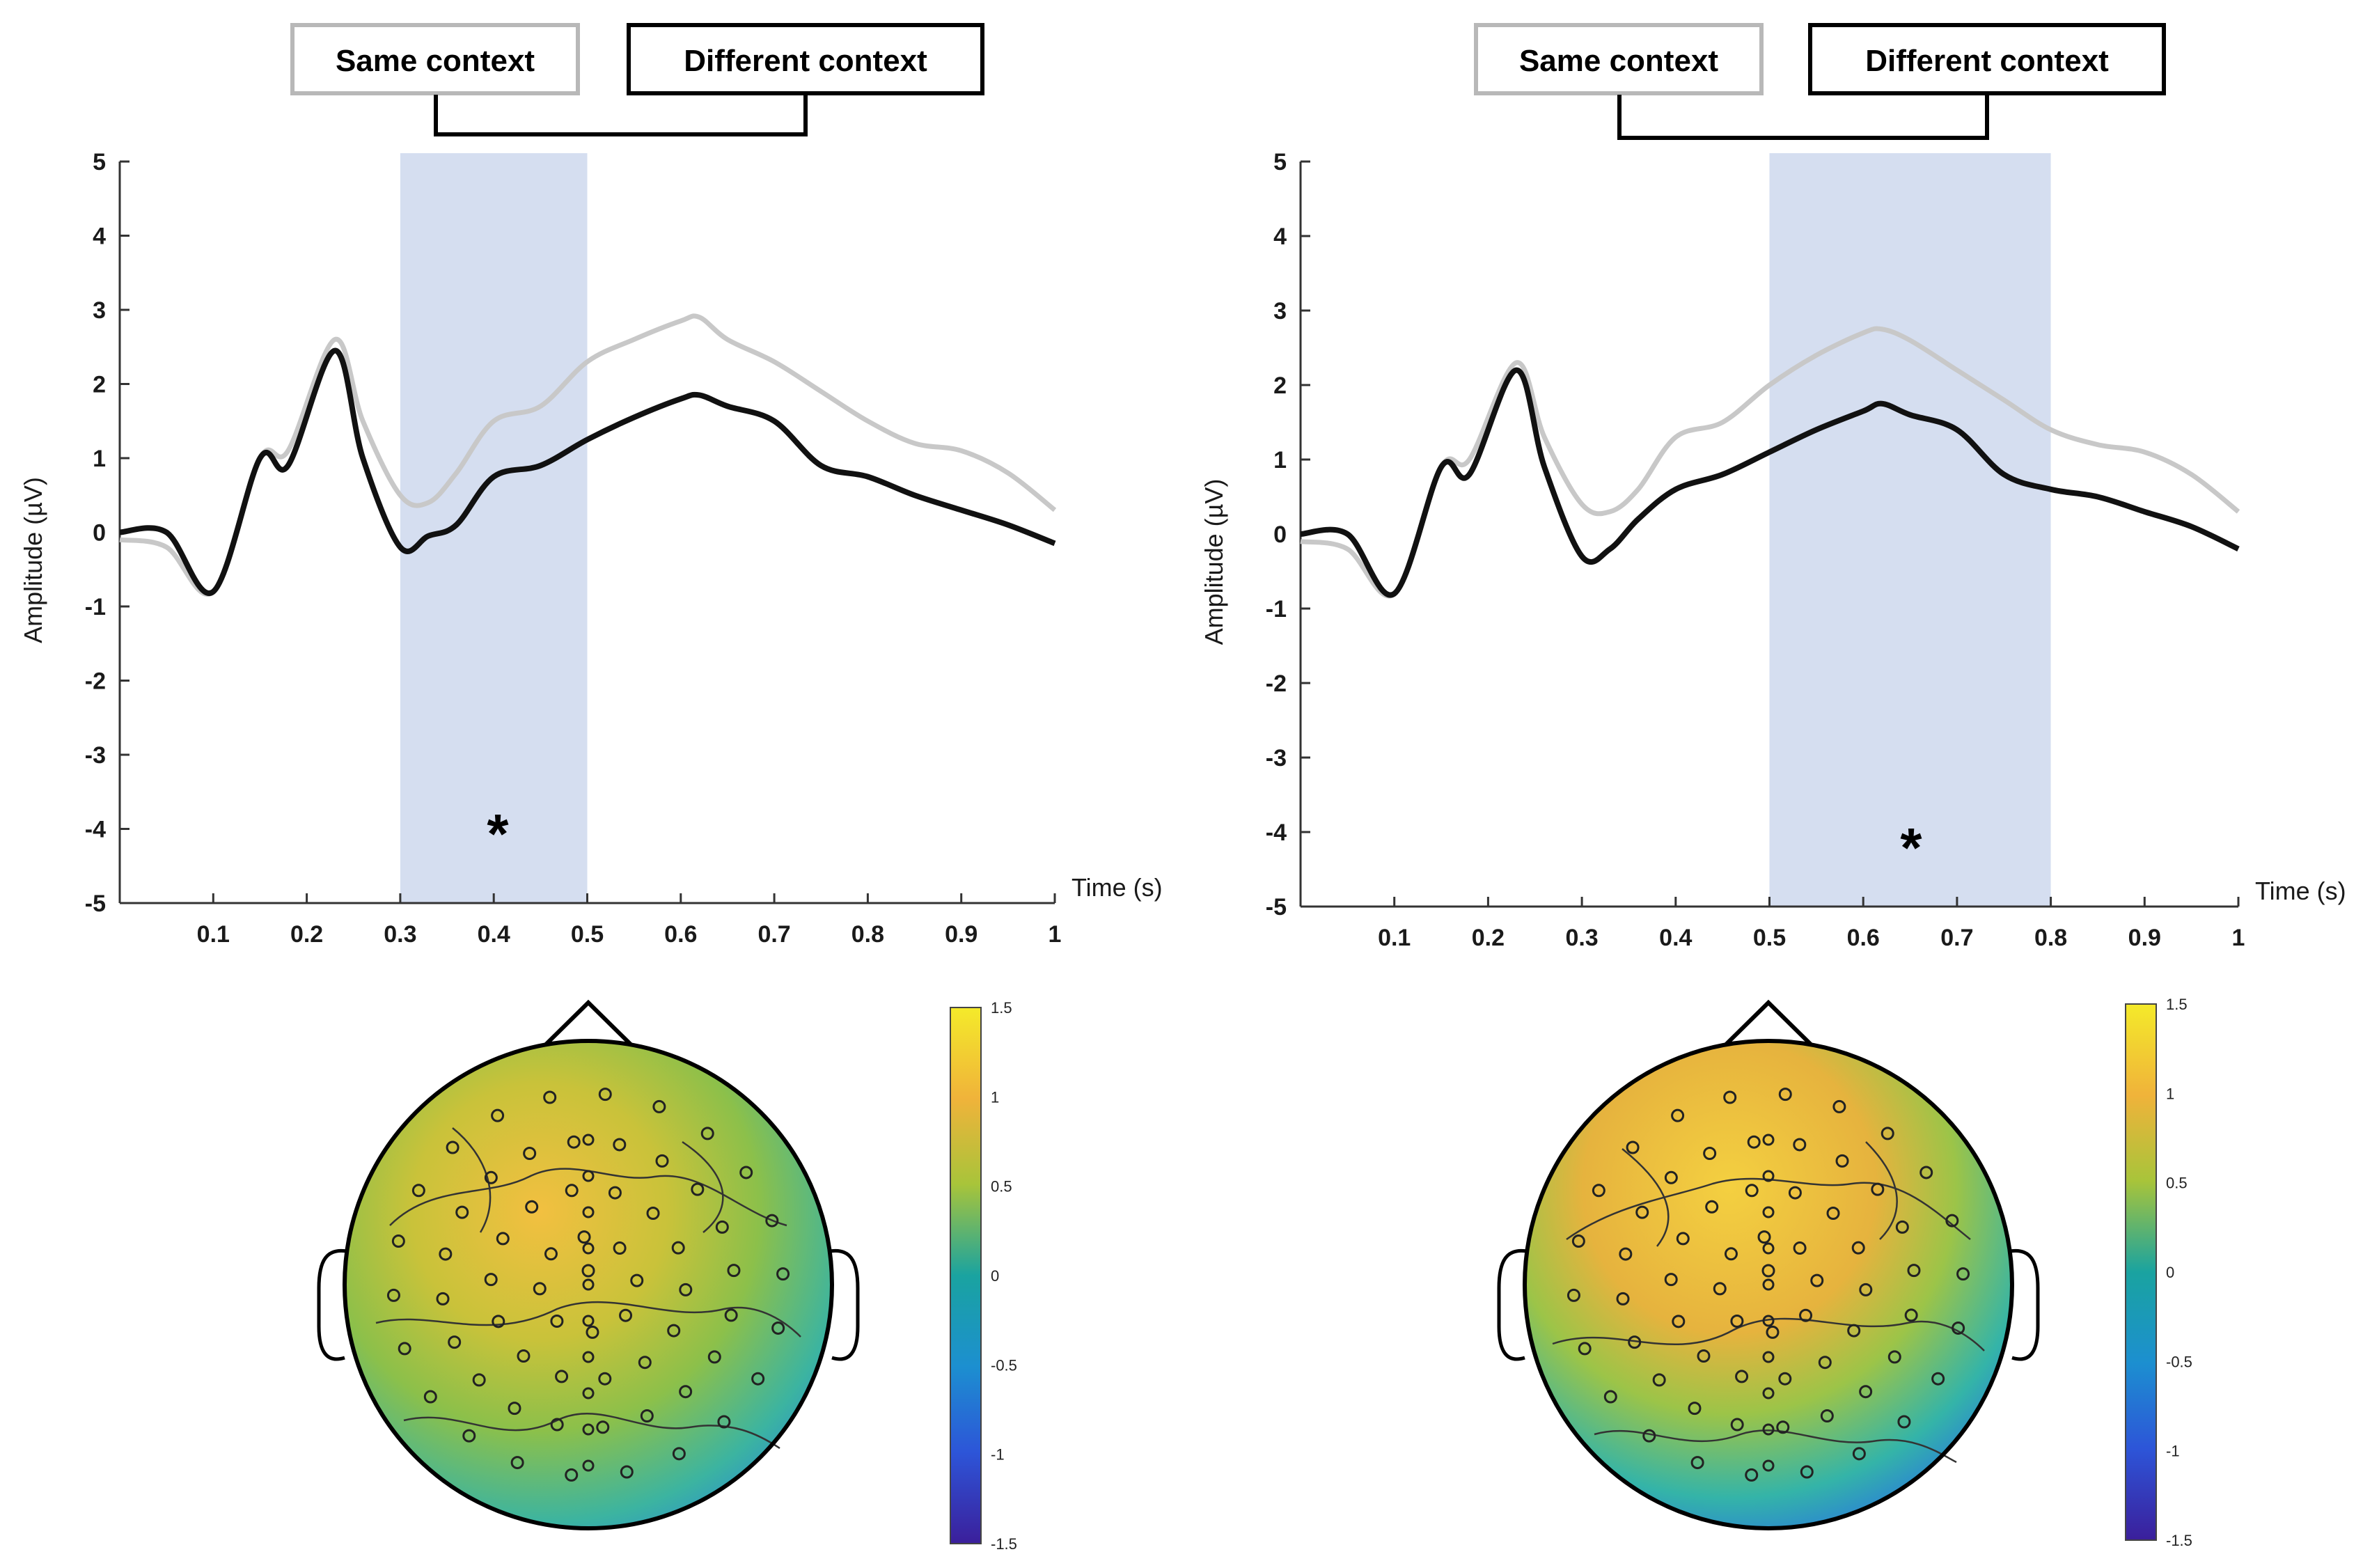 The width and height of the screenshot is (2379, 1568). Describe the element at coordinates (588, 1023) in the screenshot. I see `head-nose` at that location.